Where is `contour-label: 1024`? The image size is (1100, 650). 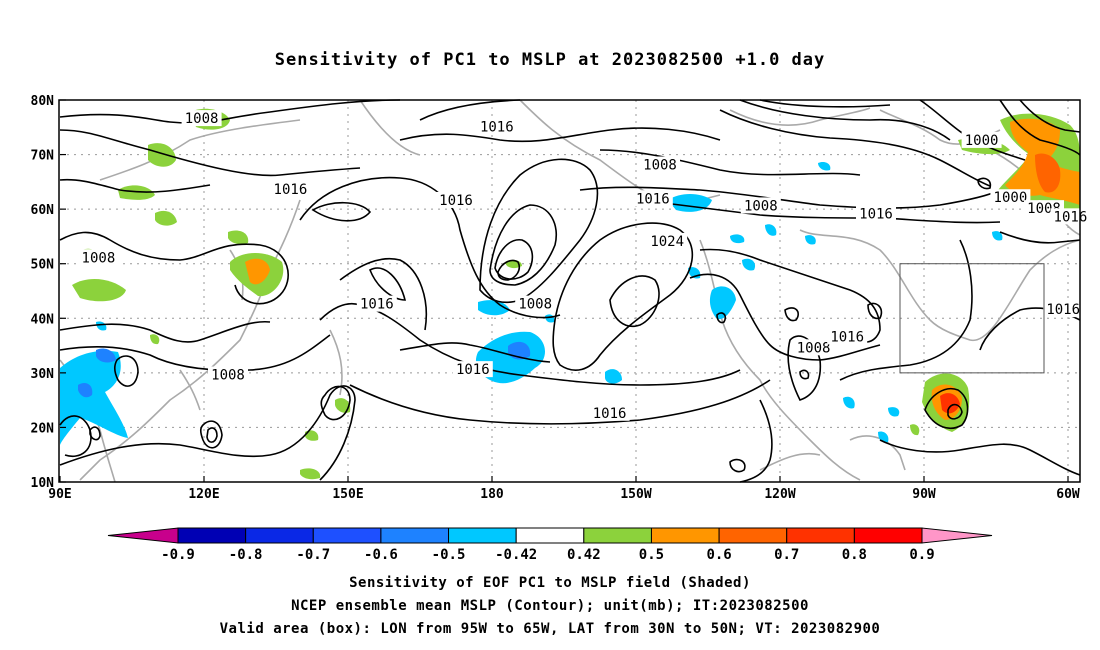 contour-label: 1024 is located at coordinates (667, 242).